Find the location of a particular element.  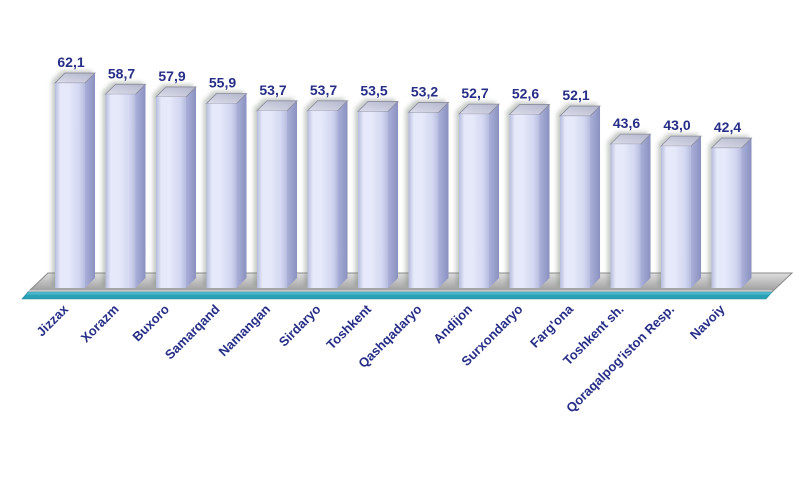

bar-group-3: 55,9 Samarqand is located at coordinates (205, 218).